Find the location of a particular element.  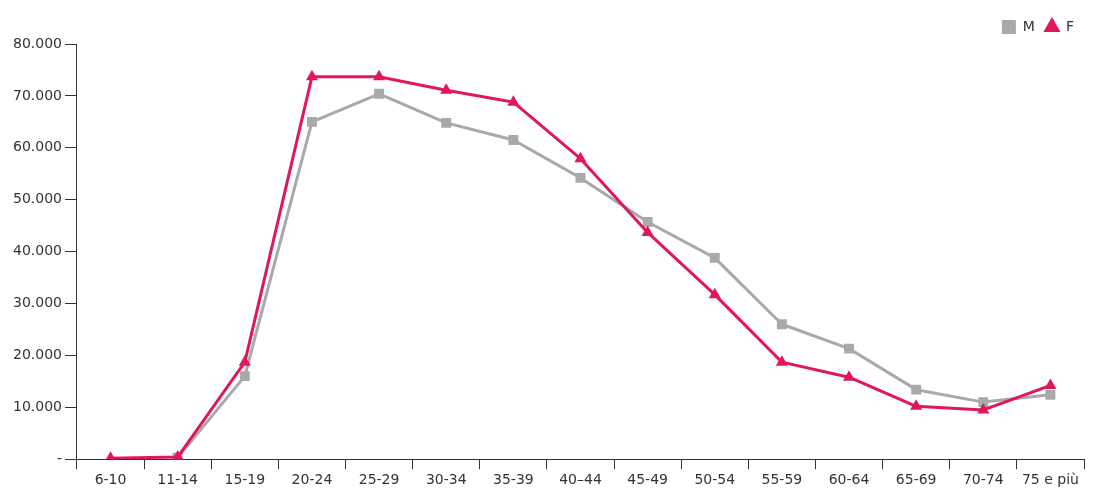

x-tick-label: 15-19 is located at coordinates (245, 479).